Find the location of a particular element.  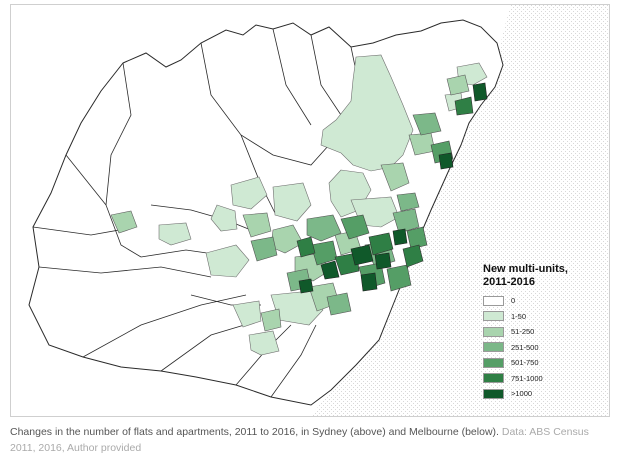

legend-item: 51-250 is located at coordinates (543, 332).